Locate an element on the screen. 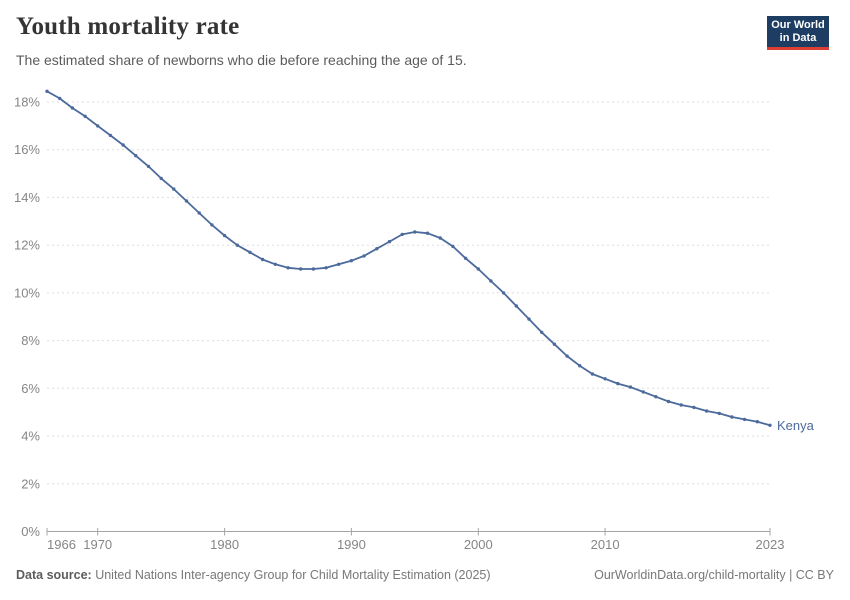  entity-label: Kenya is located at coordinates (796, 425).